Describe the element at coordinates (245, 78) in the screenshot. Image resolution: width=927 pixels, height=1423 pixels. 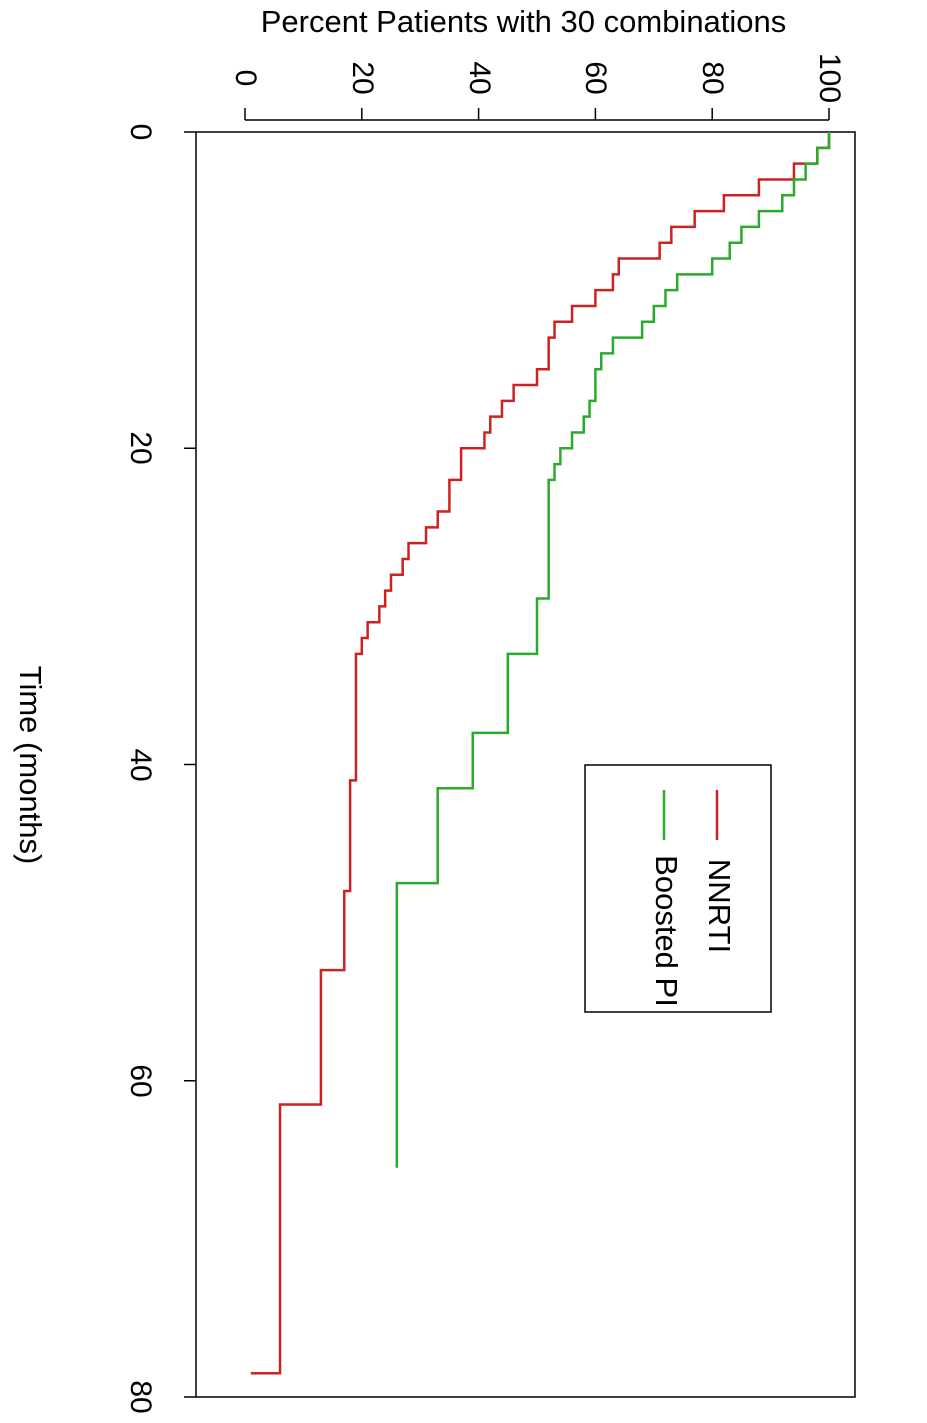
I see `y-tick-label: 0` at that location.